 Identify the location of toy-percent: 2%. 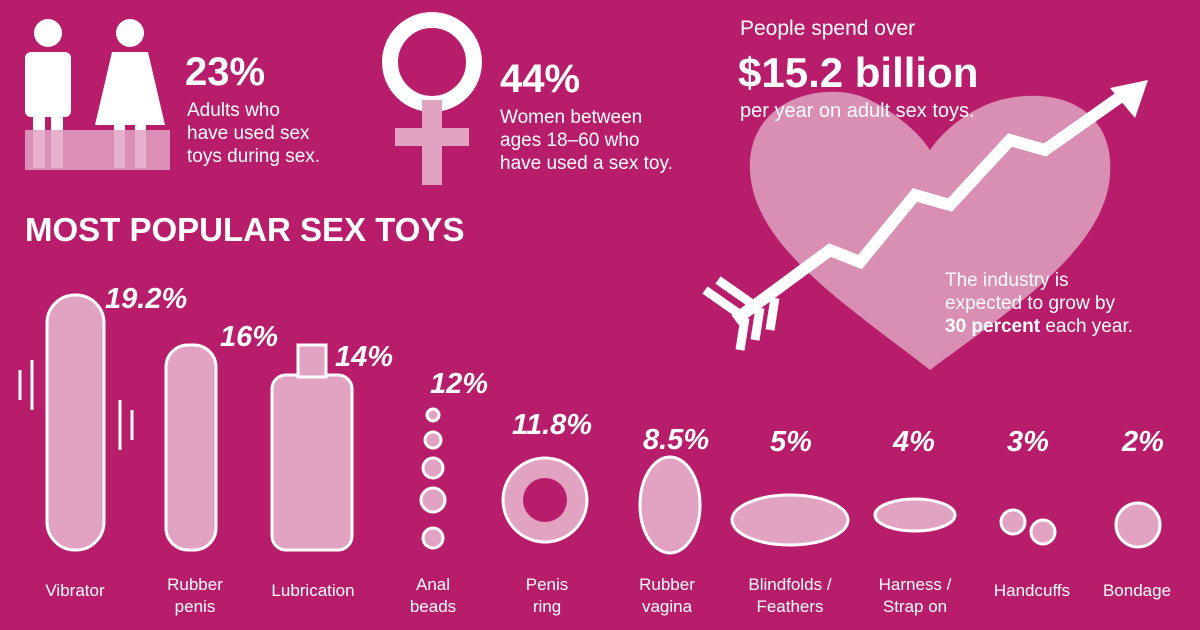
(1143, 442).